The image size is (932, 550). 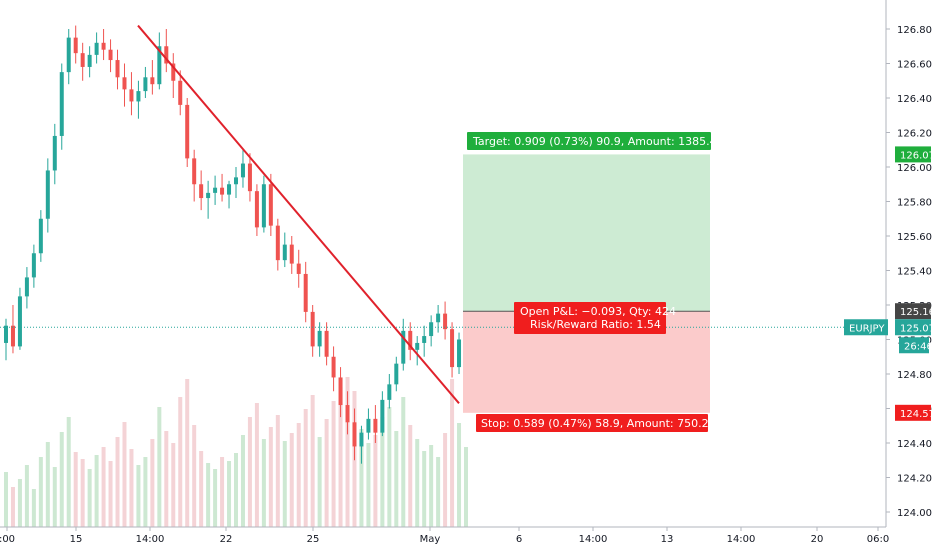 I want to click on stop-price-tag-text: 124.575, so click(x=916, y=414).